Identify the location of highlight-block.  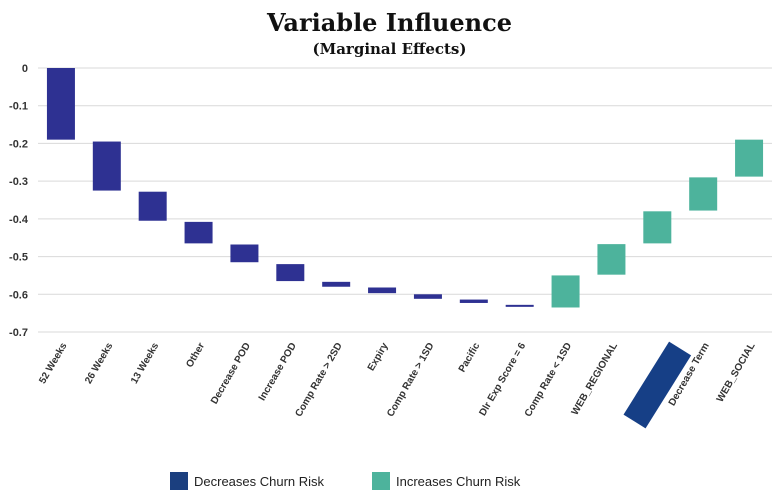
(657, 385).